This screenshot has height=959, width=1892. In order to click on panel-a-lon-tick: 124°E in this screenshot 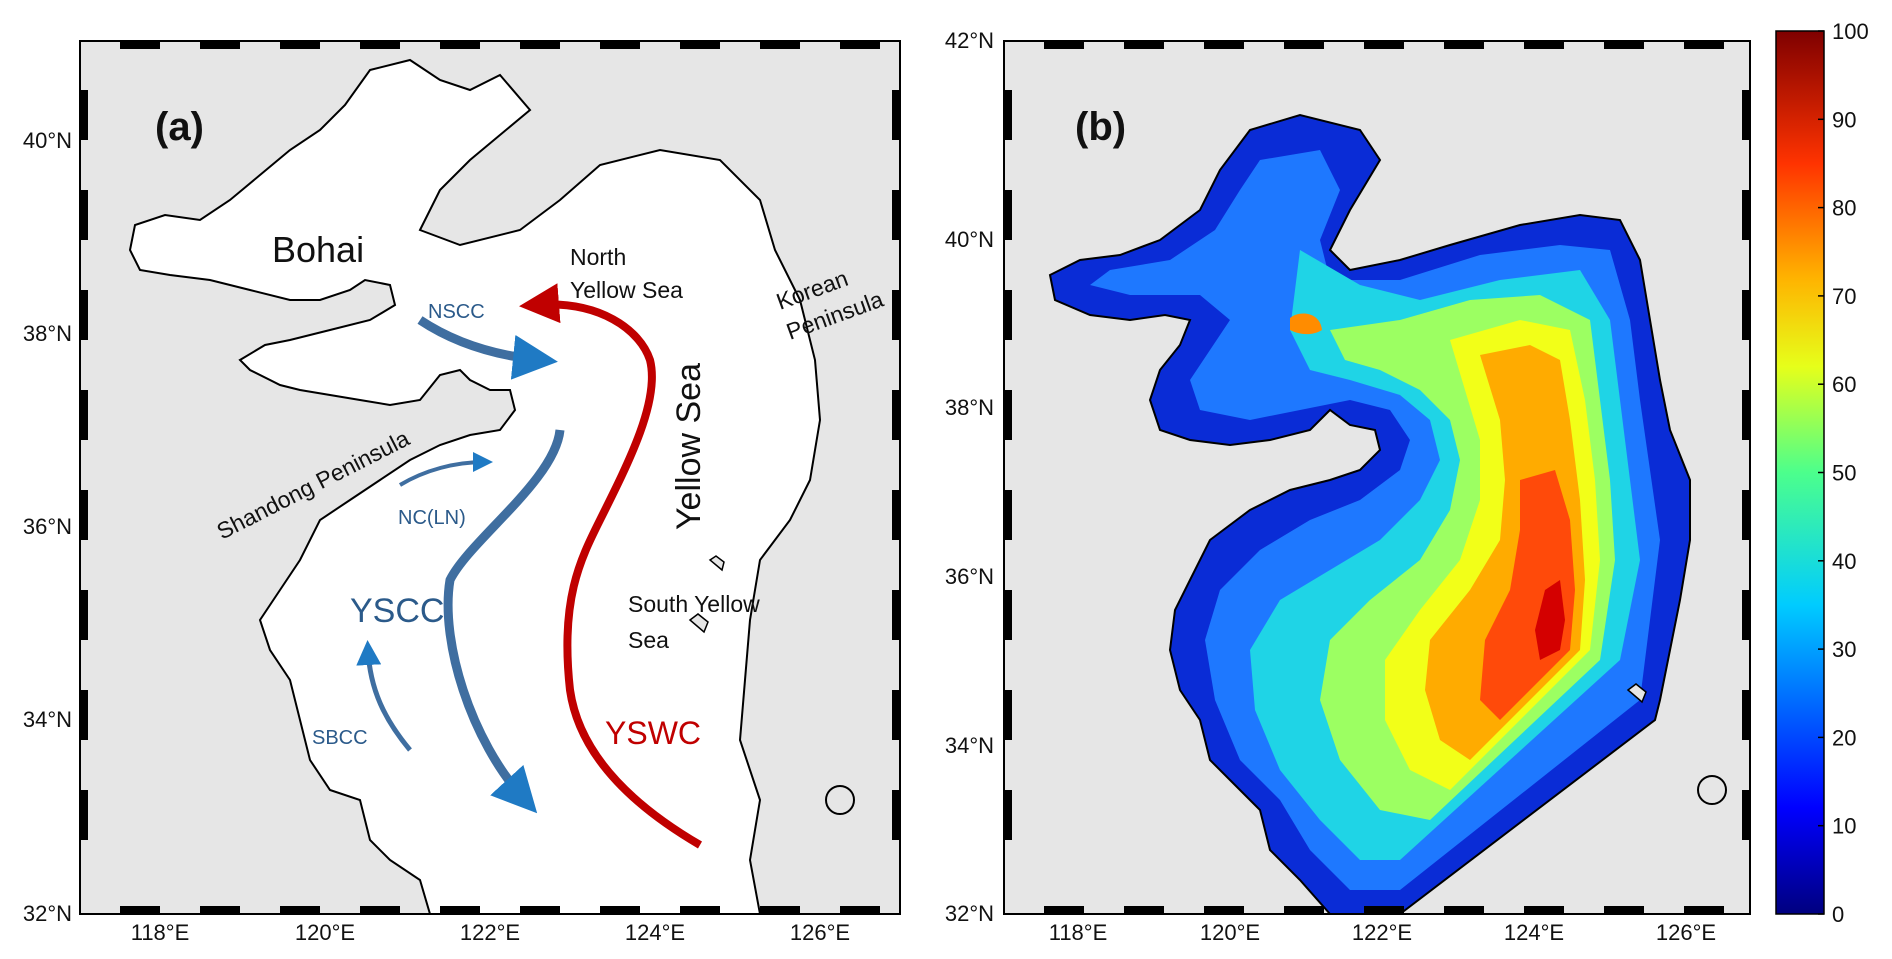, I will do `click(655, 932)`.